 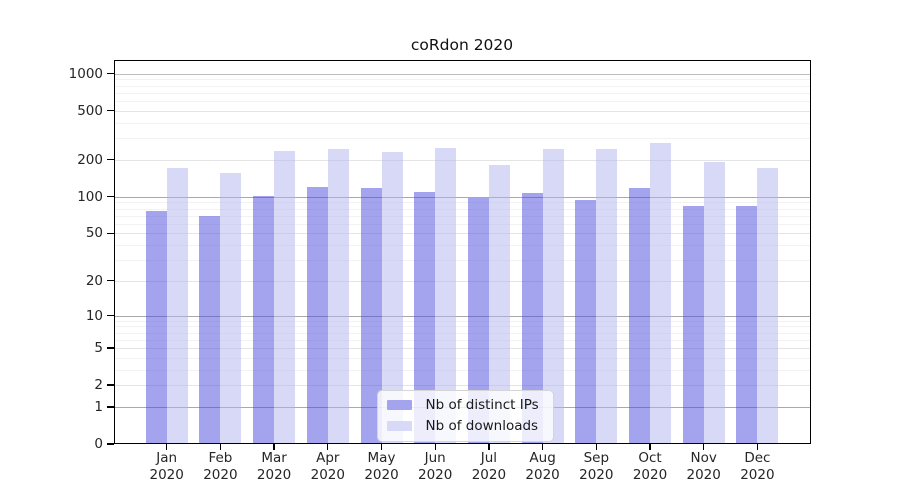 I want to click on bar-downloads-jan, so click(x=177, y=306).